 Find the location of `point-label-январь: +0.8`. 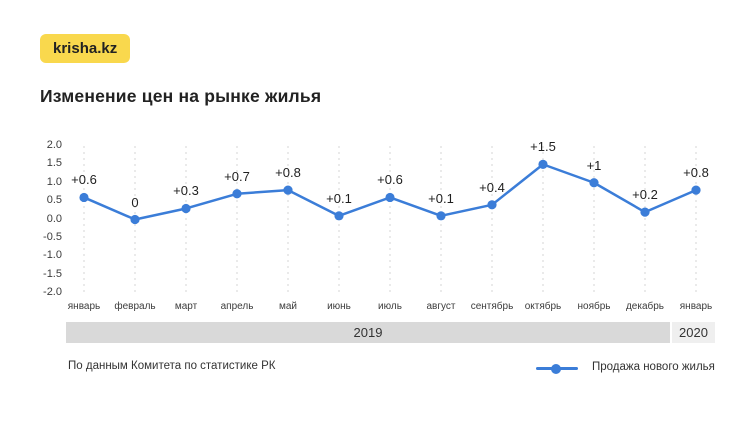

point-label-январь: +0.8 is located at coordinates (696, 173).